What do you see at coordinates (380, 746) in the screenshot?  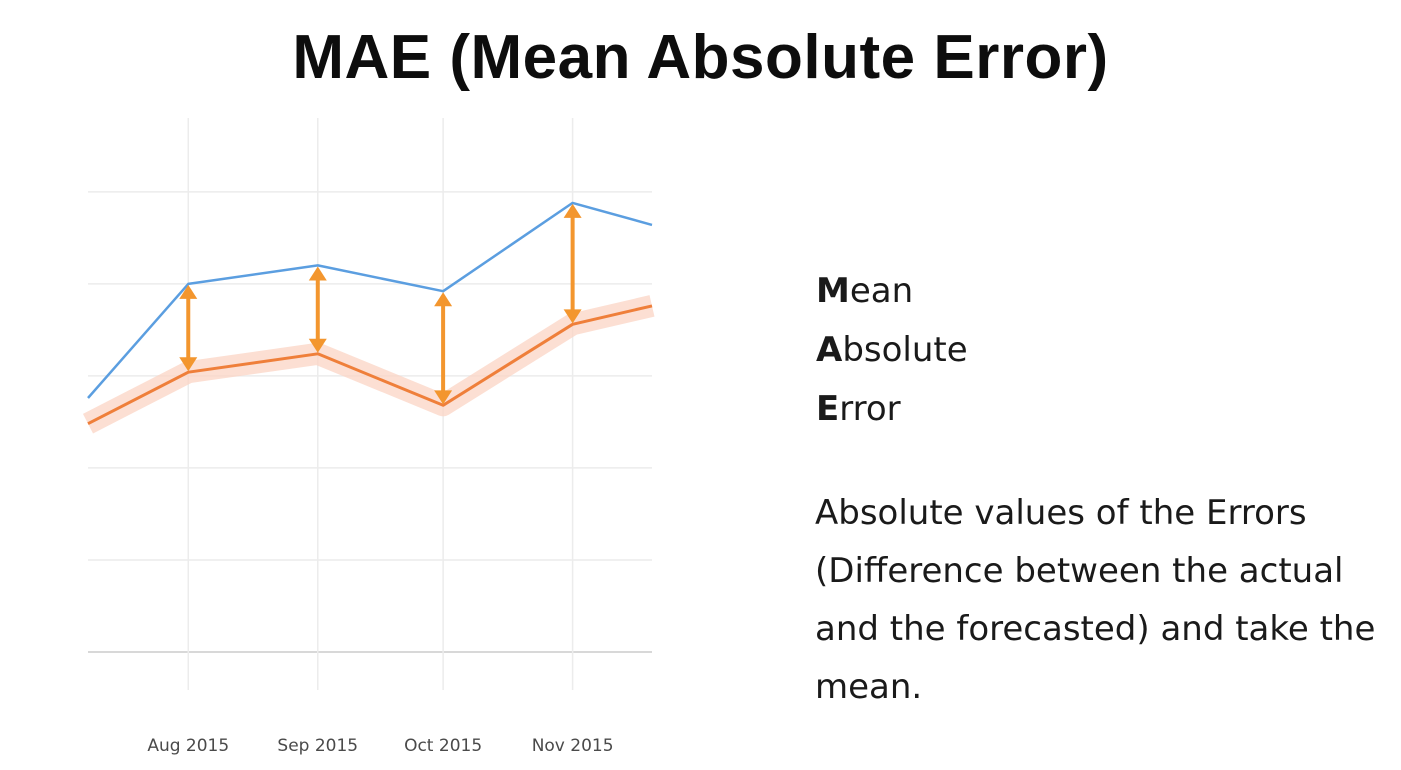 I see `x-axis-ticks: Aug 2015 Sep 2015 Oct 2015 Nov 2015` at bounding box center [380, 746].